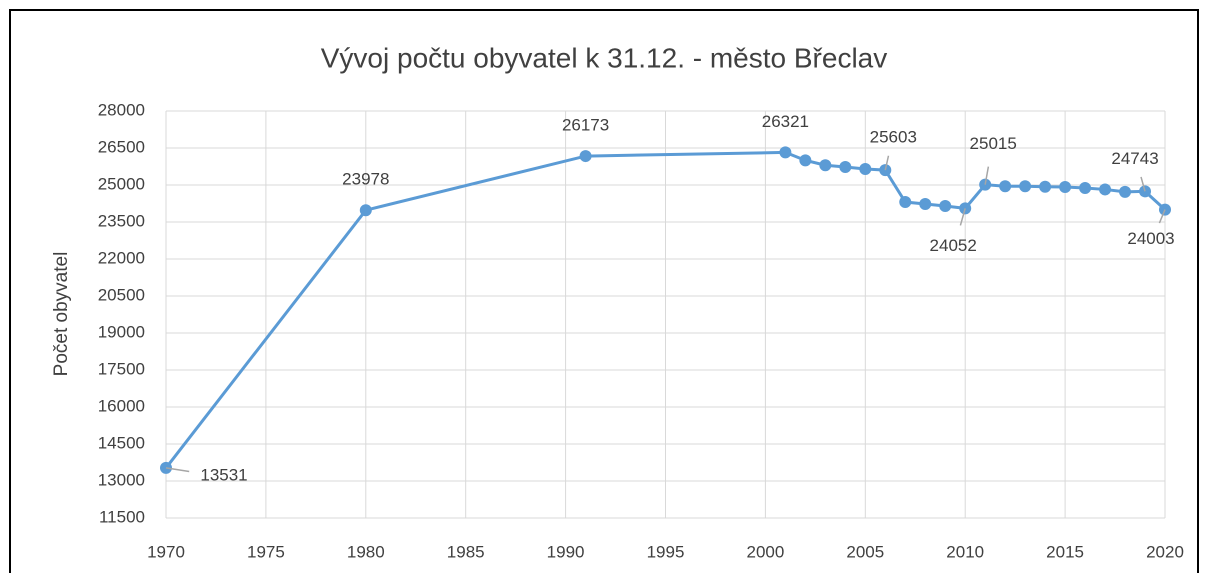 This screenshot has width=1208, height=573. Describe the element at coordinates (121, 220) in the screenshot. I see `y-tick-label: 23500` at that location.